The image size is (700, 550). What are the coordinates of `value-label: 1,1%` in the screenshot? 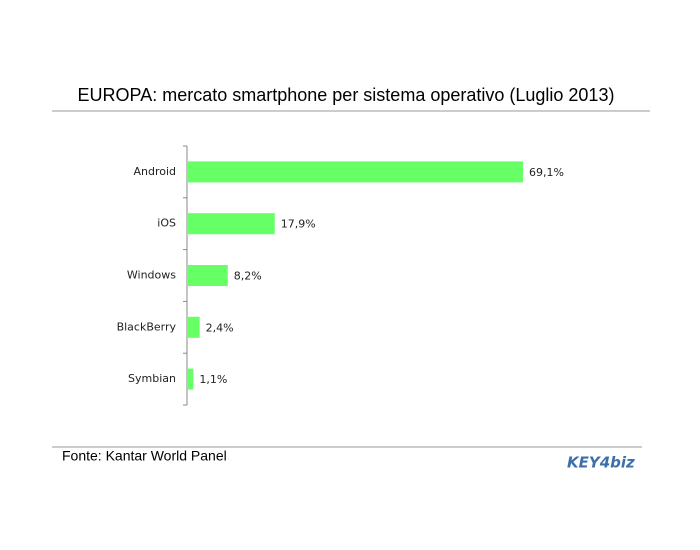 It's located at (213, 379).